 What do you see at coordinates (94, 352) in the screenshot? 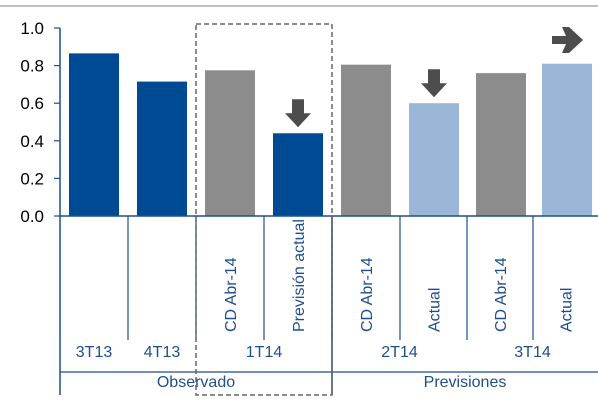
I see `period-label: 3T13` at bounding box center [94, 352].